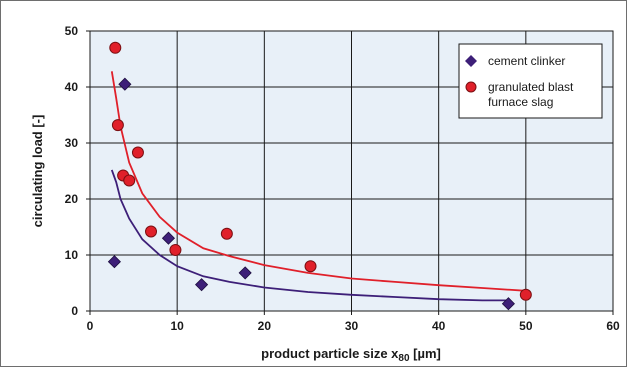 The width and height of the screenshot is (627, 368). What do you see at coordinates (72, 143) in the screenshot?
I see `y-tick-label: 30` at bounding box center [72, 143].